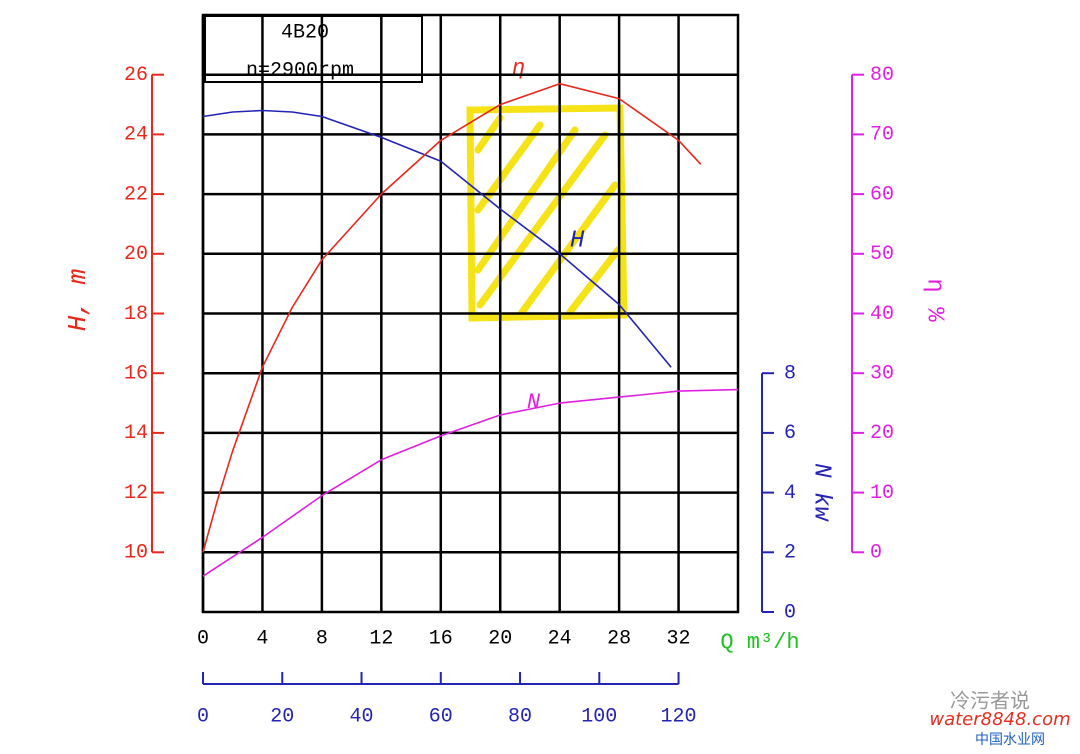 The image size is (1080, 754). What do you see at coordinates (882, 373) in the screenshot?
I see `y3-tick-label: 30` at bounding box center [882, 373].